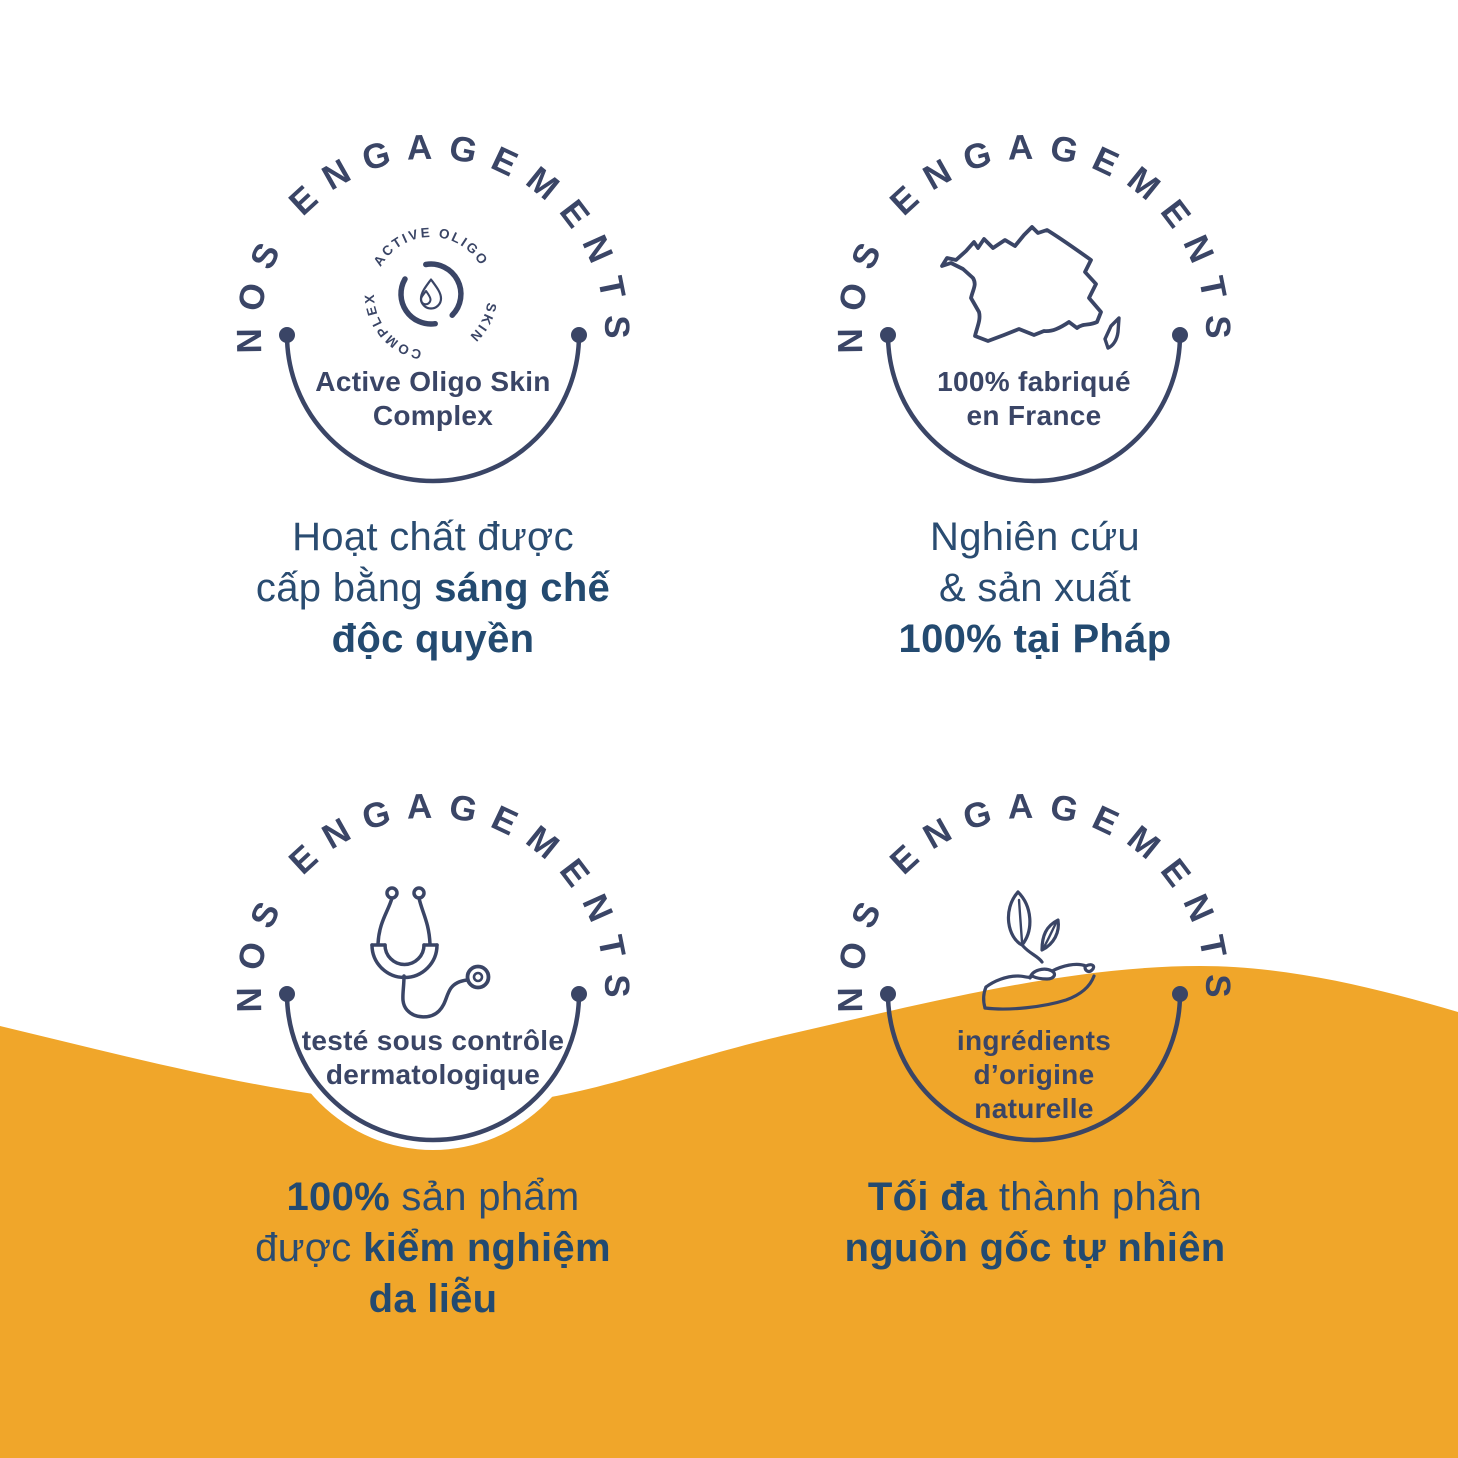 The width and height of the screenshot is (1458, 1458). I want to click on france-map-icon, so click(1030, 287).